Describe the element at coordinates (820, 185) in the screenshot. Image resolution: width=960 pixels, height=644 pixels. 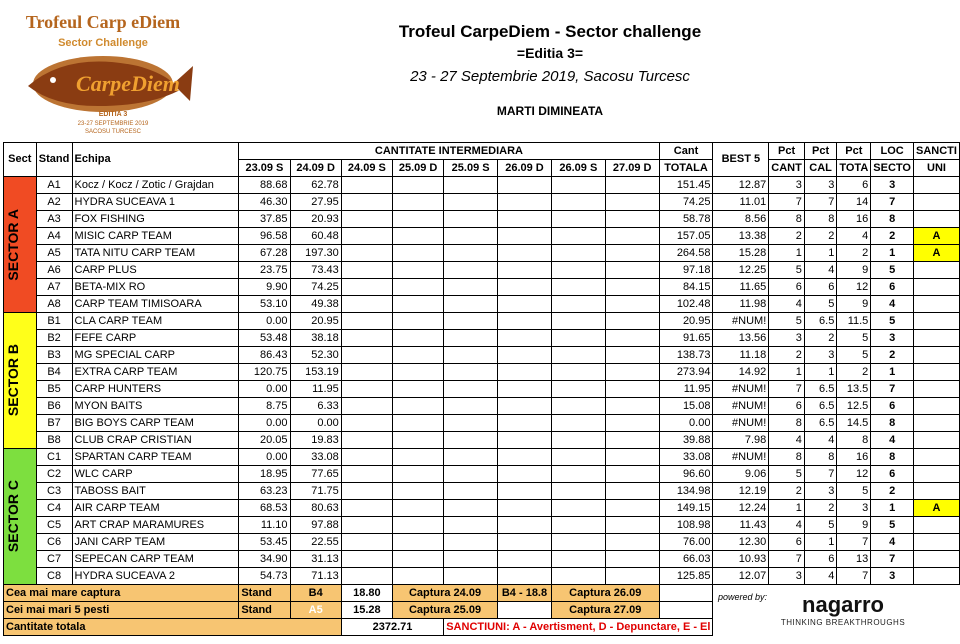
I see `pct-cal-cell: 3` at that location.